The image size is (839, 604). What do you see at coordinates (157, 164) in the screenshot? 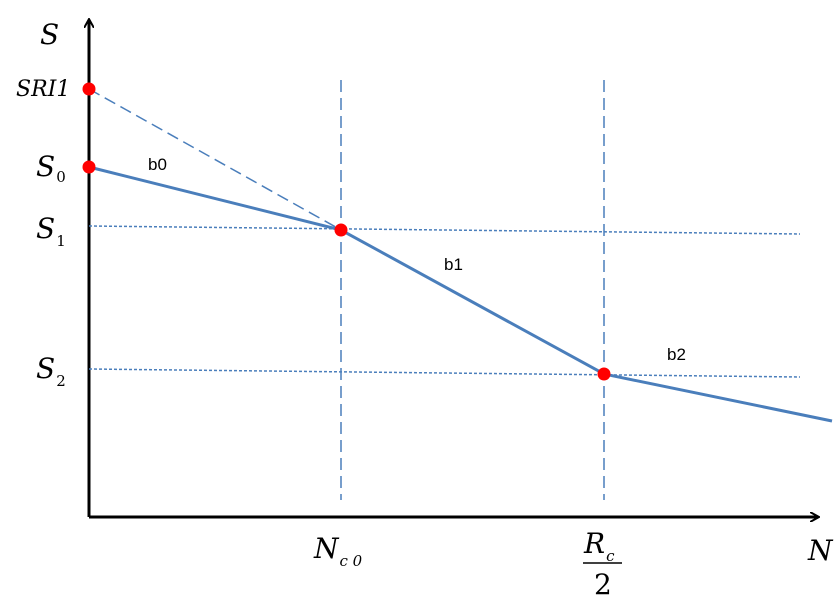
I see `segment-label-b0: b0` at bounding box center [157, 164].